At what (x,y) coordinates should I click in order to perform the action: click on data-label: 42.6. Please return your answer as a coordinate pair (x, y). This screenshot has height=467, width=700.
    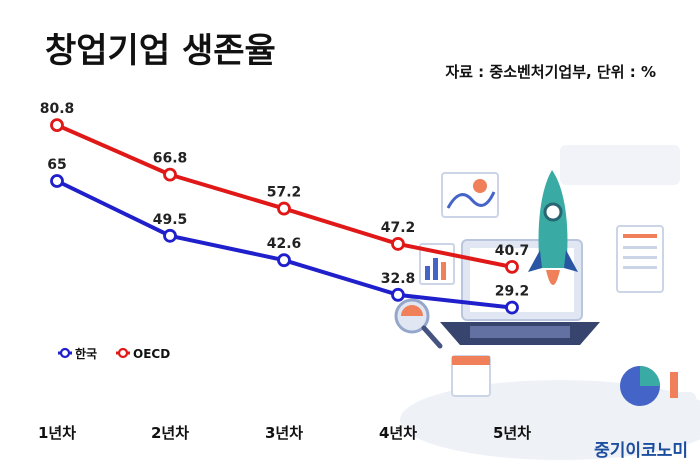
    Looking at the image, I should click on (284, 244).